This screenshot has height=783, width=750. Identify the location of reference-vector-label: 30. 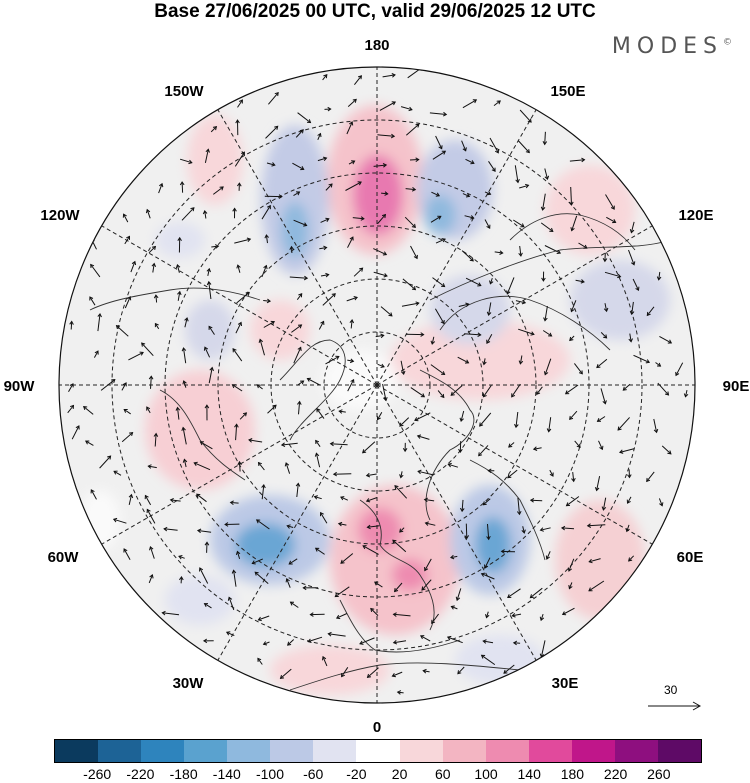
(671, 690).